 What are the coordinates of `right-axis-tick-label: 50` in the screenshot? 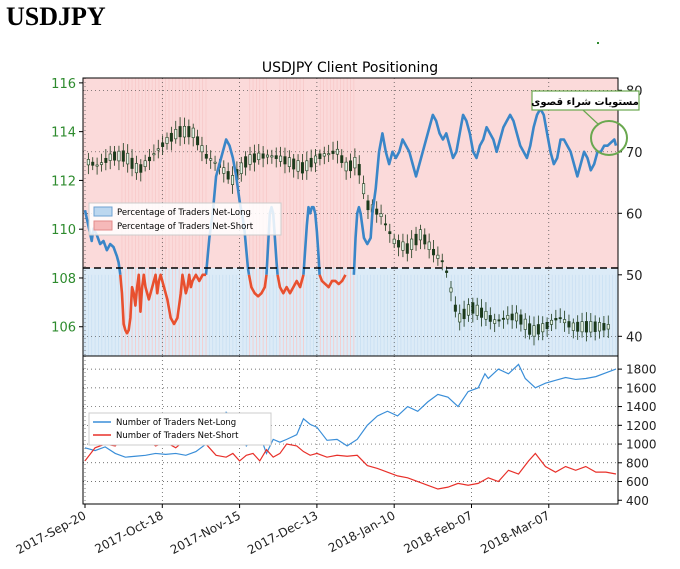 It's located at (634, 276).